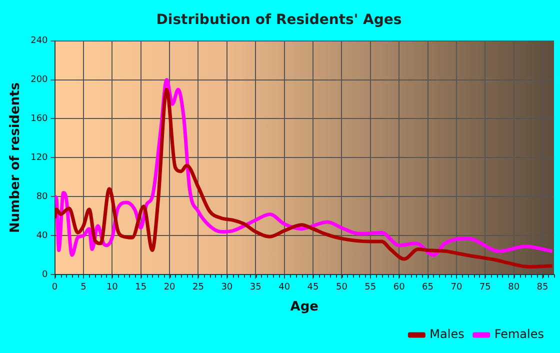 This screenshot has width=560, height=353. Describe the element at coordinates (39, 80) in the screenshot. I see `y-tick-label: 200` at that location.